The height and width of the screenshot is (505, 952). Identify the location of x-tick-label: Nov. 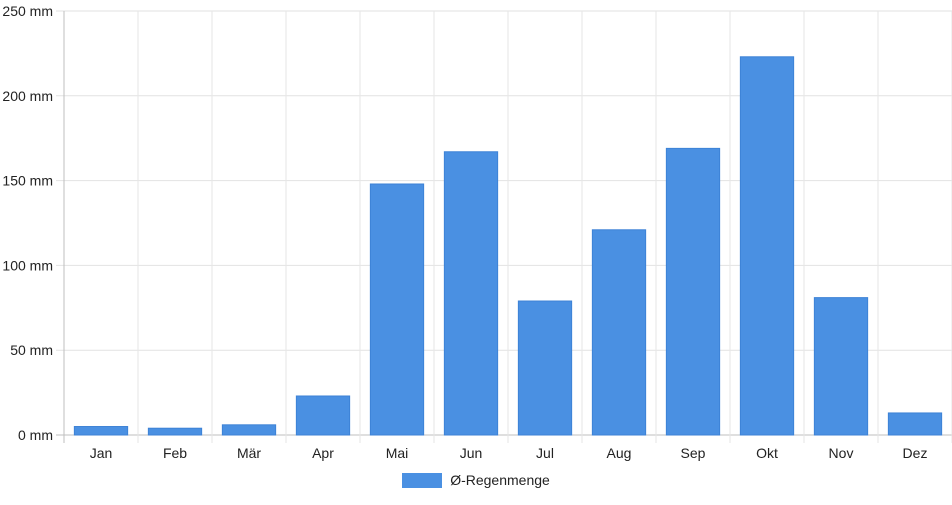
(841, 453).